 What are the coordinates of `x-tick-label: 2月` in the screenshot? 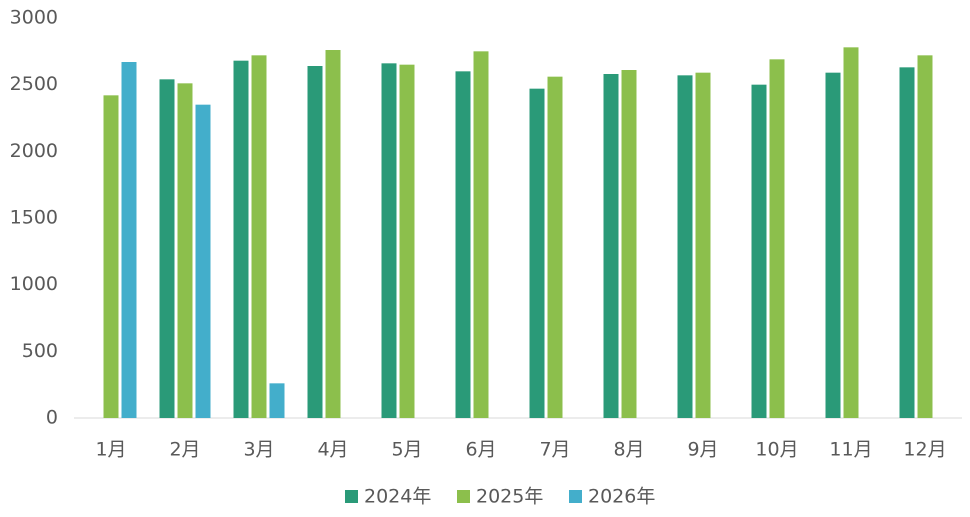 It's located at (184, 450).